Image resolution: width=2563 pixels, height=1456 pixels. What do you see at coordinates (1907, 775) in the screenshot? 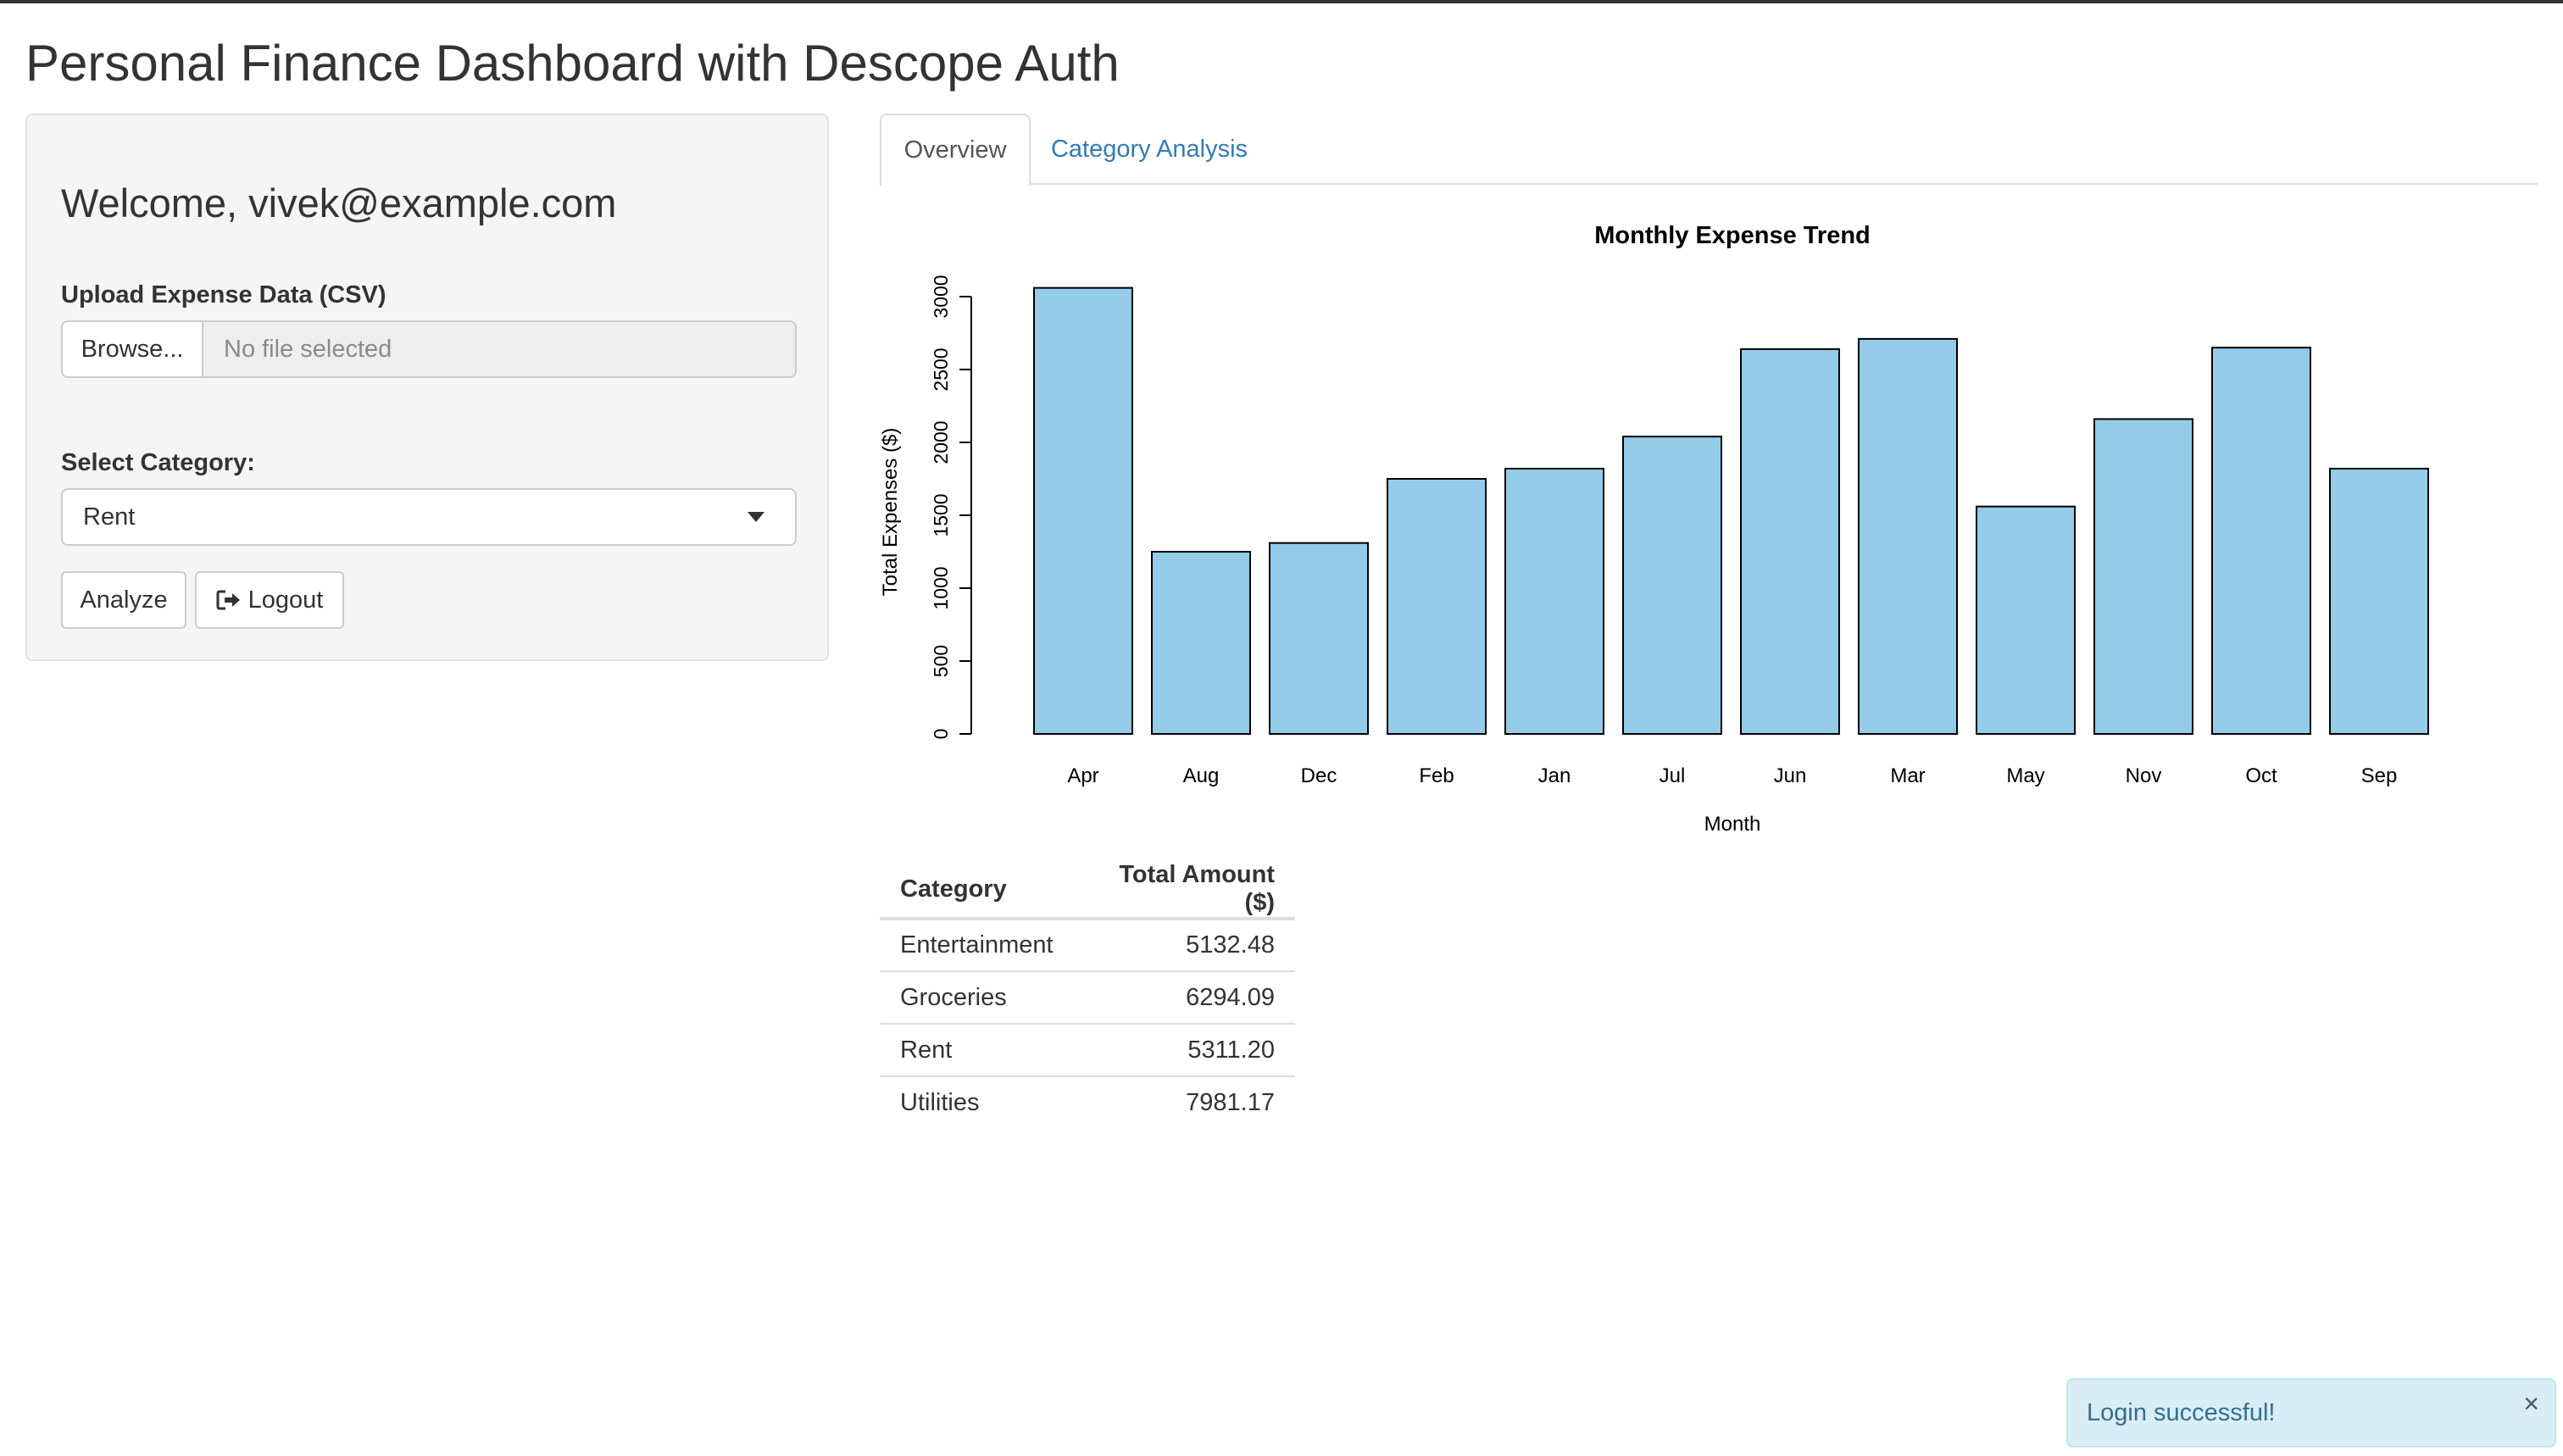
I see `x-tick-label: Mar` at bounding box center [1907, 775].